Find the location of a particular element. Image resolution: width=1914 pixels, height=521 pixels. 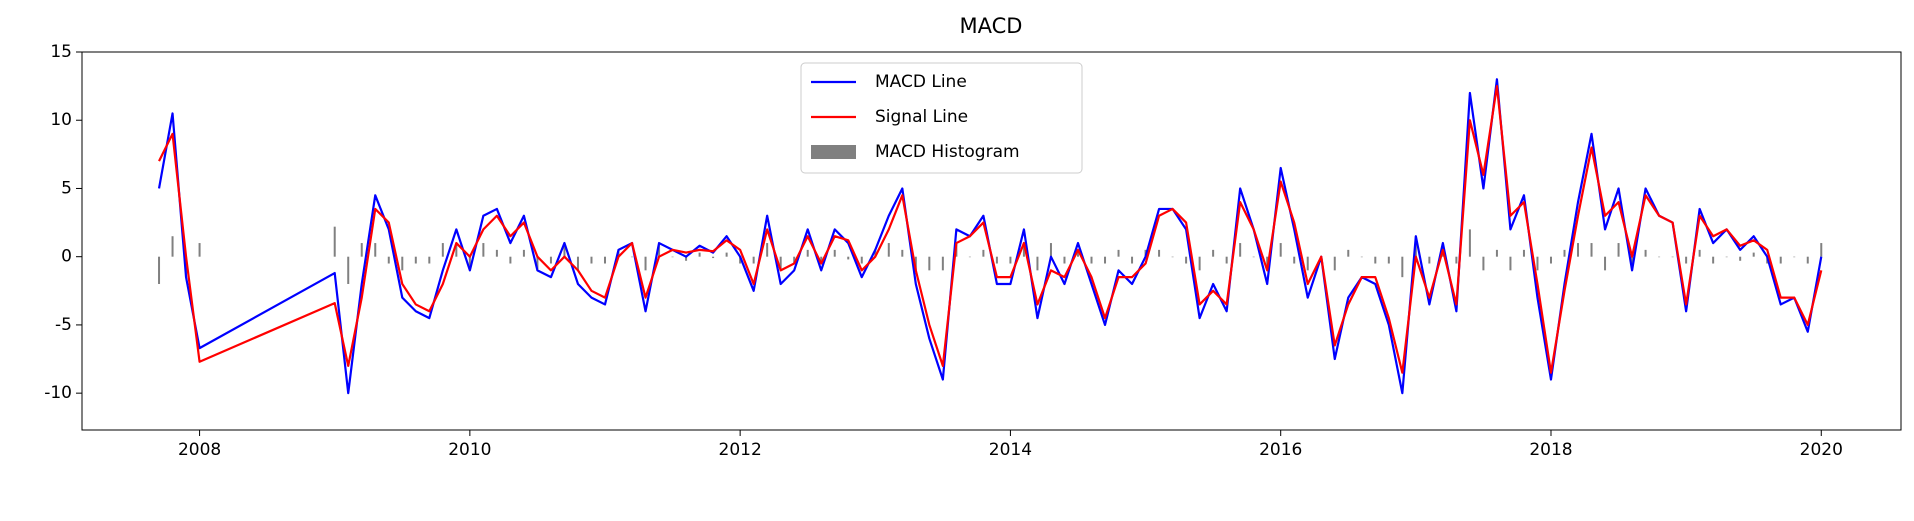

x-tick-label: 2016 is located at coordinates (1280, 450).